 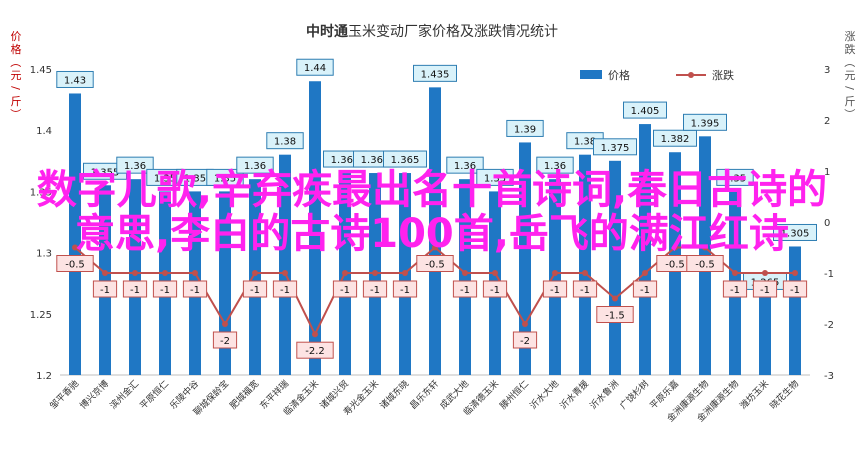 I want to click on bar-data-label: 1.355, so click(x=105, y=172).